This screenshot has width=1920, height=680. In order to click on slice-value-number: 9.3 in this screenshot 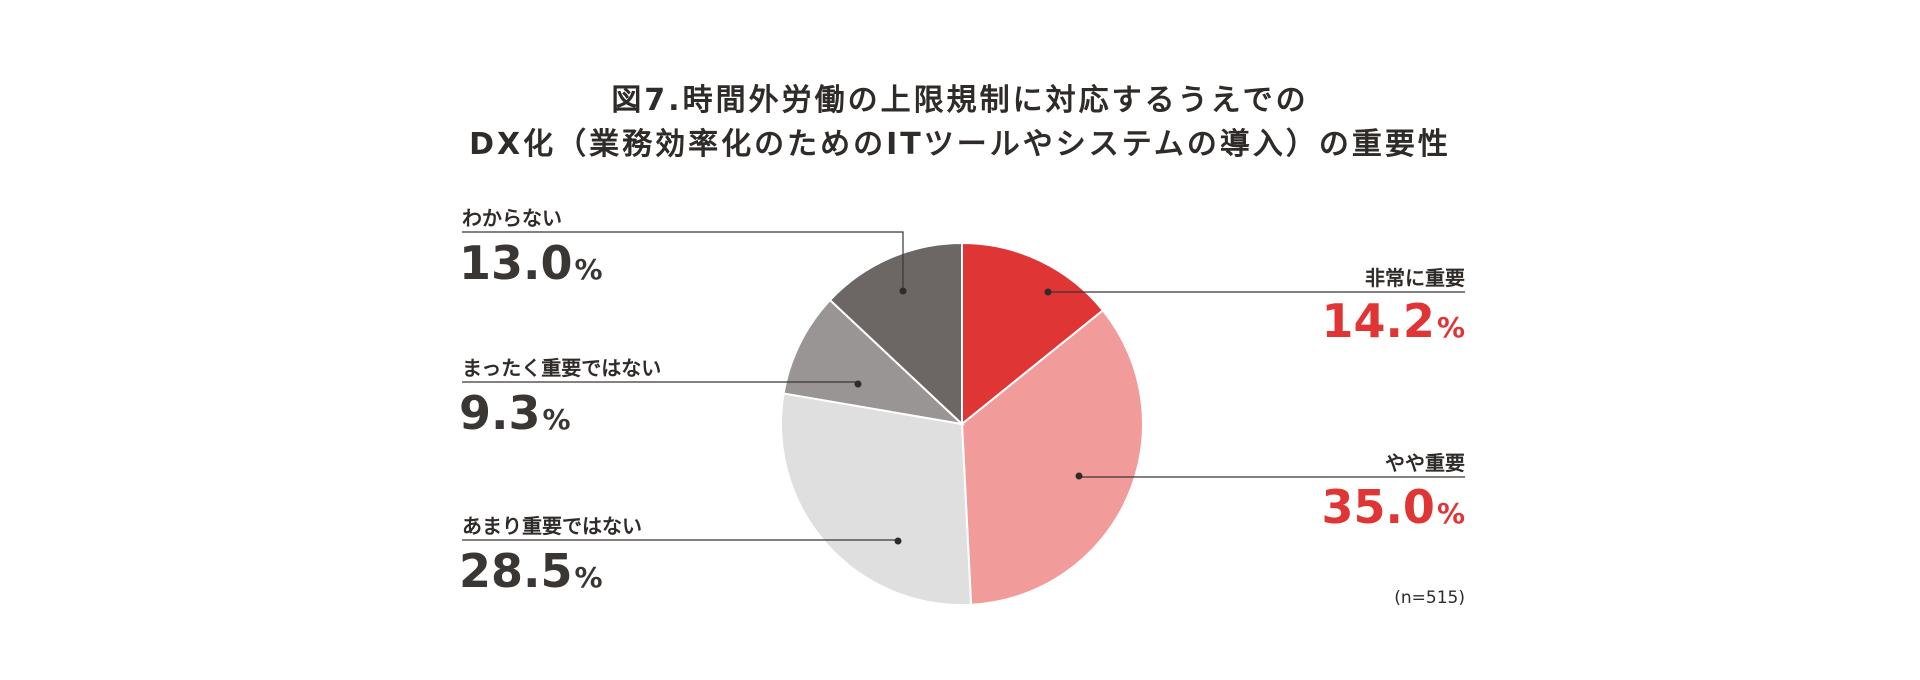, I will do `click(500, 413)`.